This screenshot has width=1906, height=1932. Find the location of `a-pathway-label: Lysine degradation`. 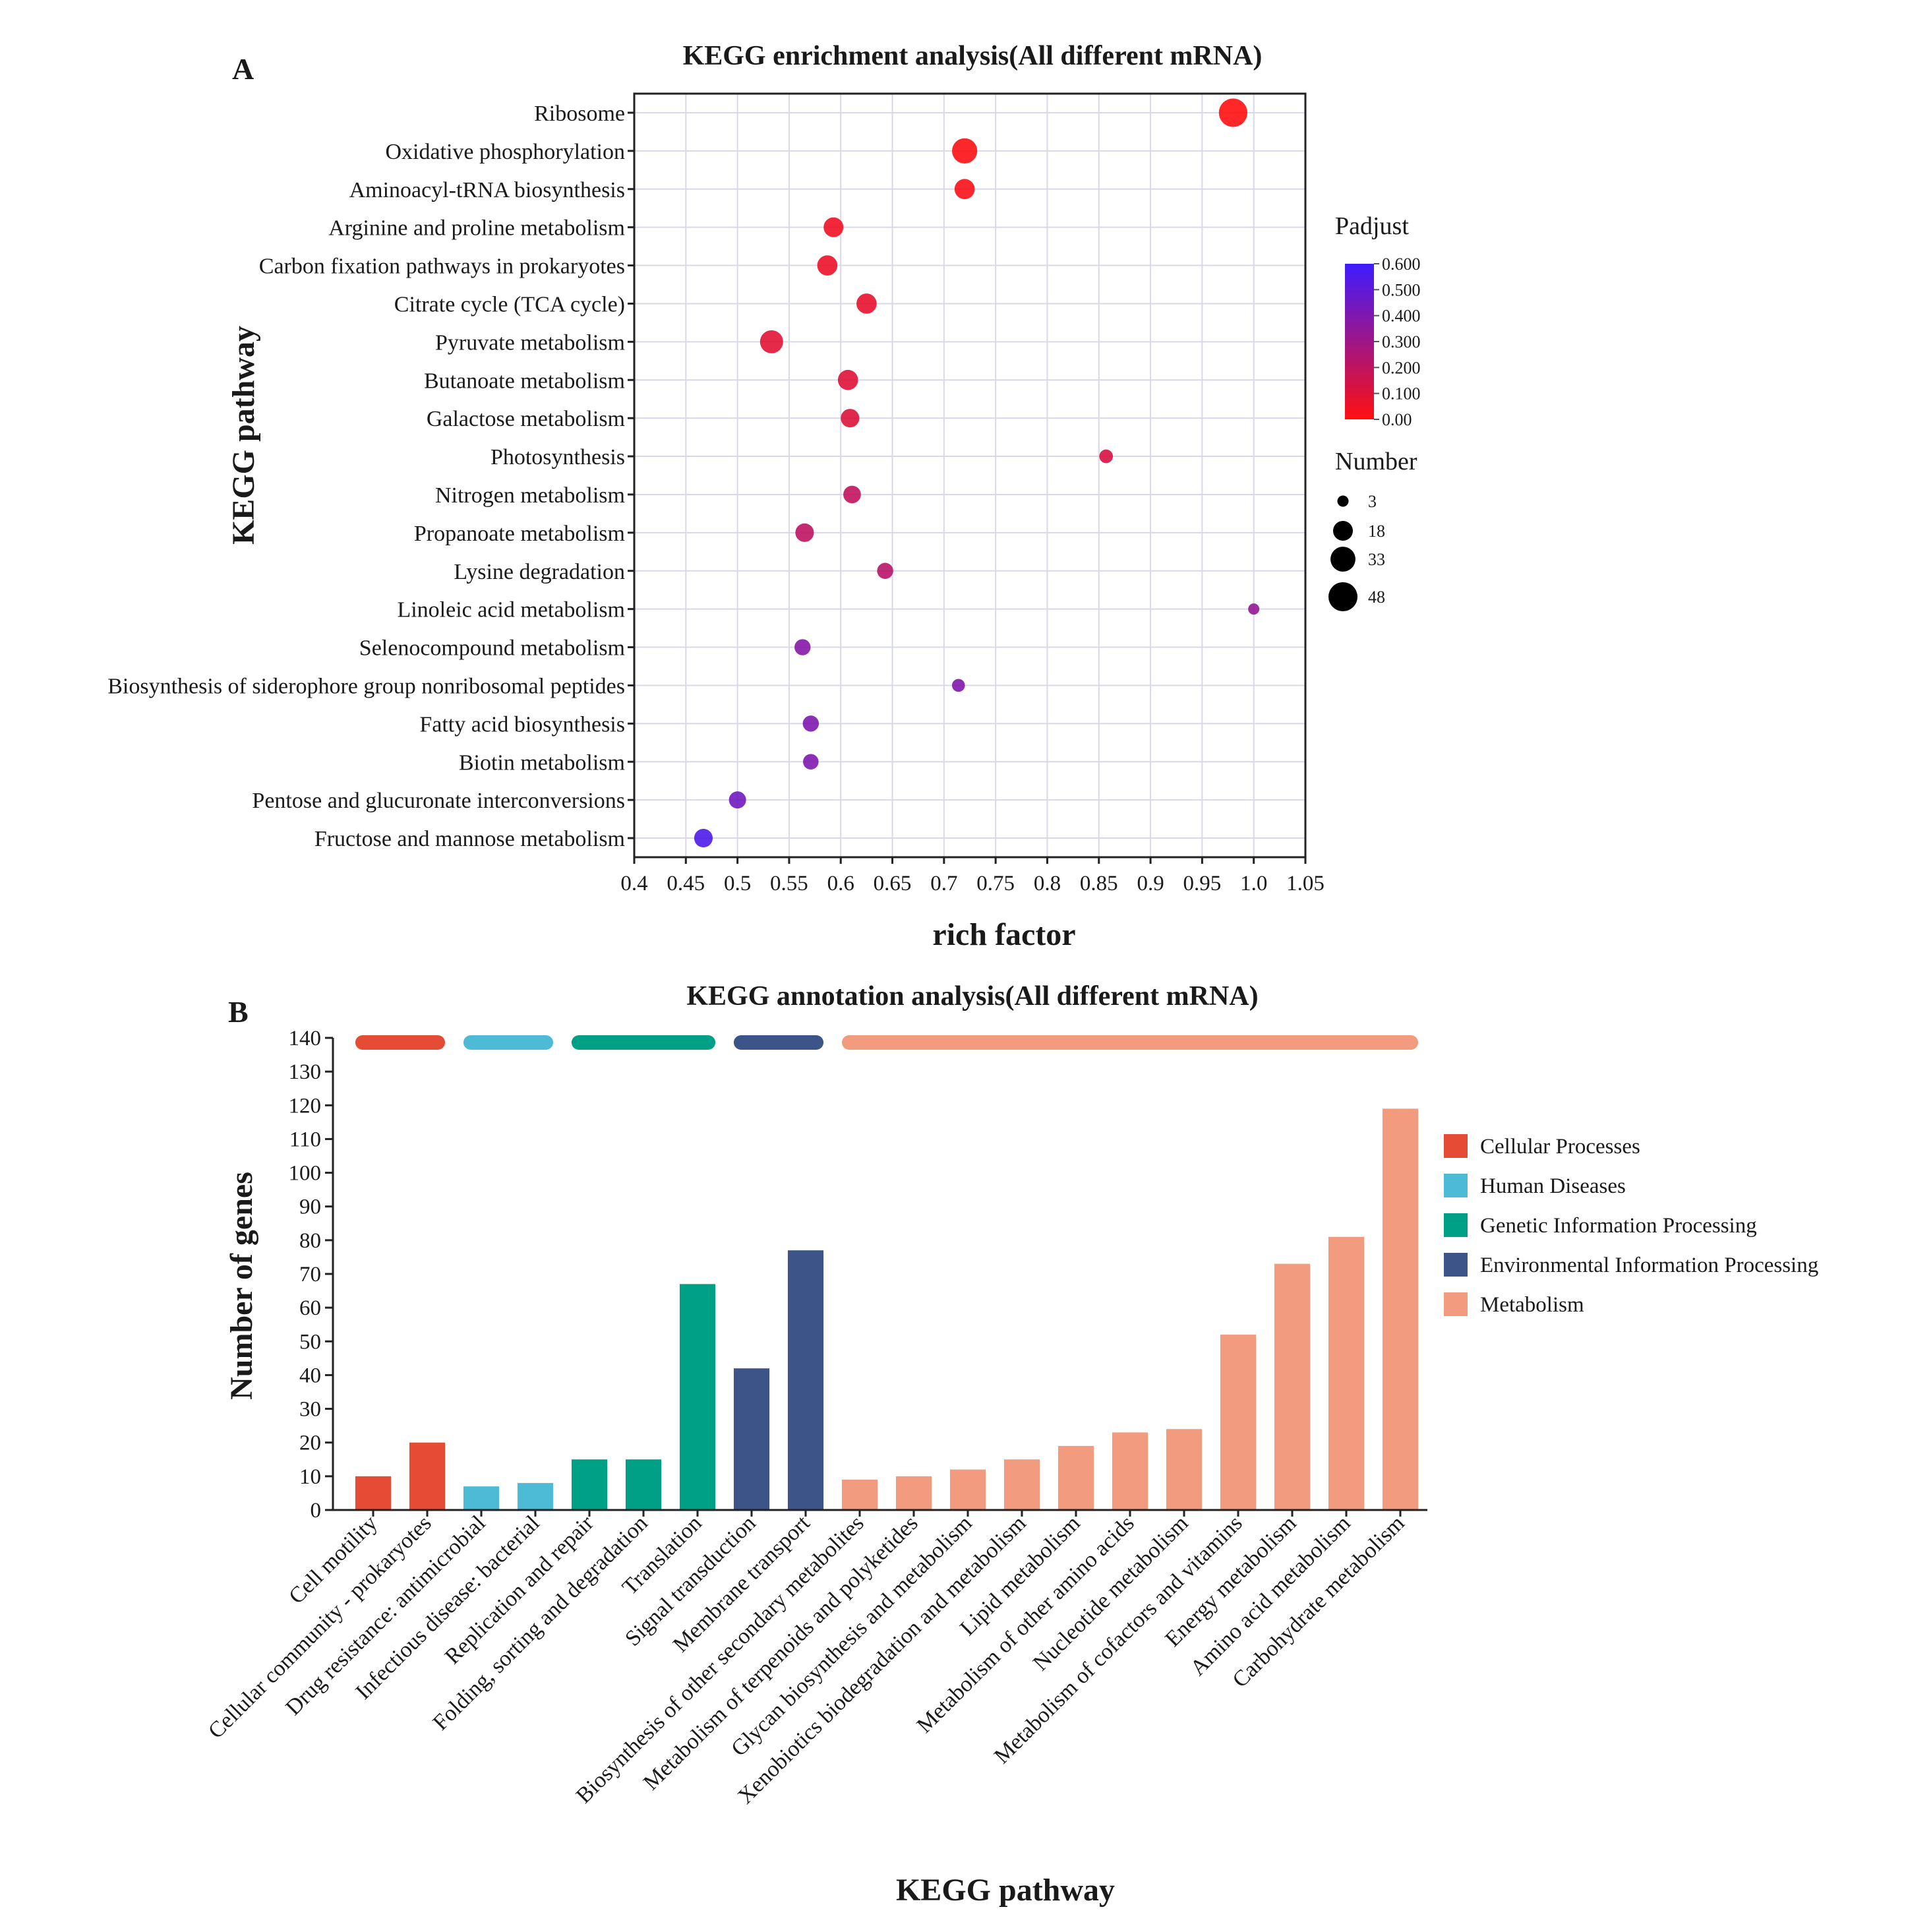

a-pathway-label: Lysine degradation is located at coordinates (539, 572).